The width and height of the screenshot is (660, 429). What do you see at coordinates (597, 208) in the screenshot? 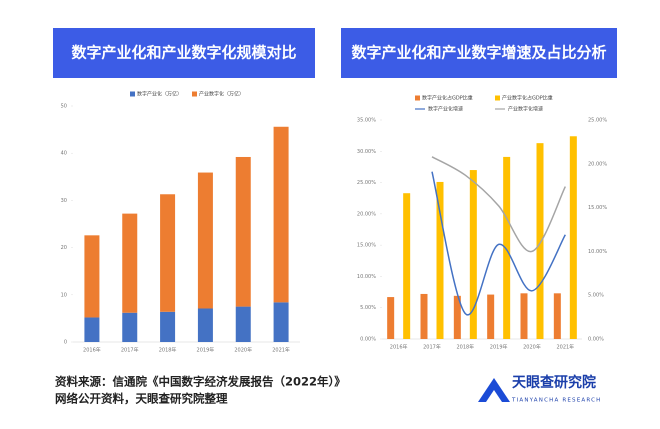
I see `y2-tick-label: 15.00%` at bounding box center [597, 208].